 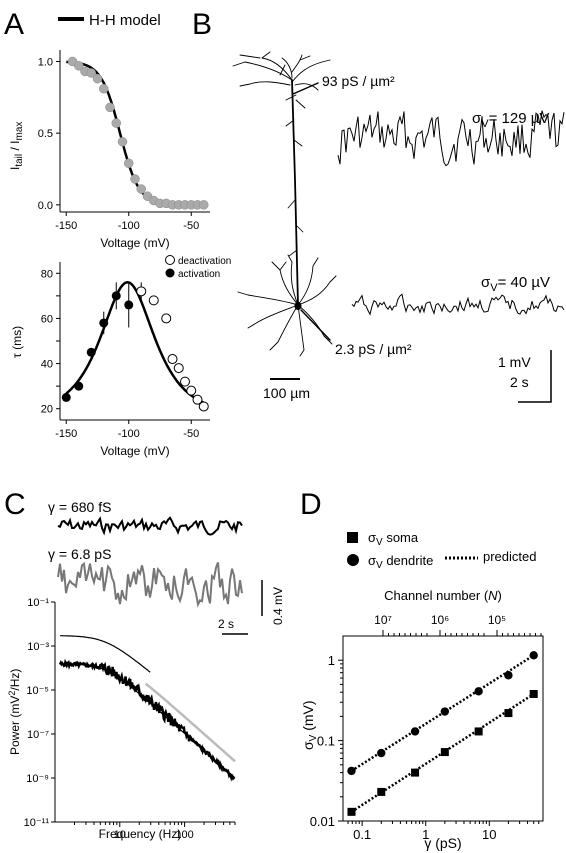 I want to click on psd-theory-high, so click(x=105, y=654).